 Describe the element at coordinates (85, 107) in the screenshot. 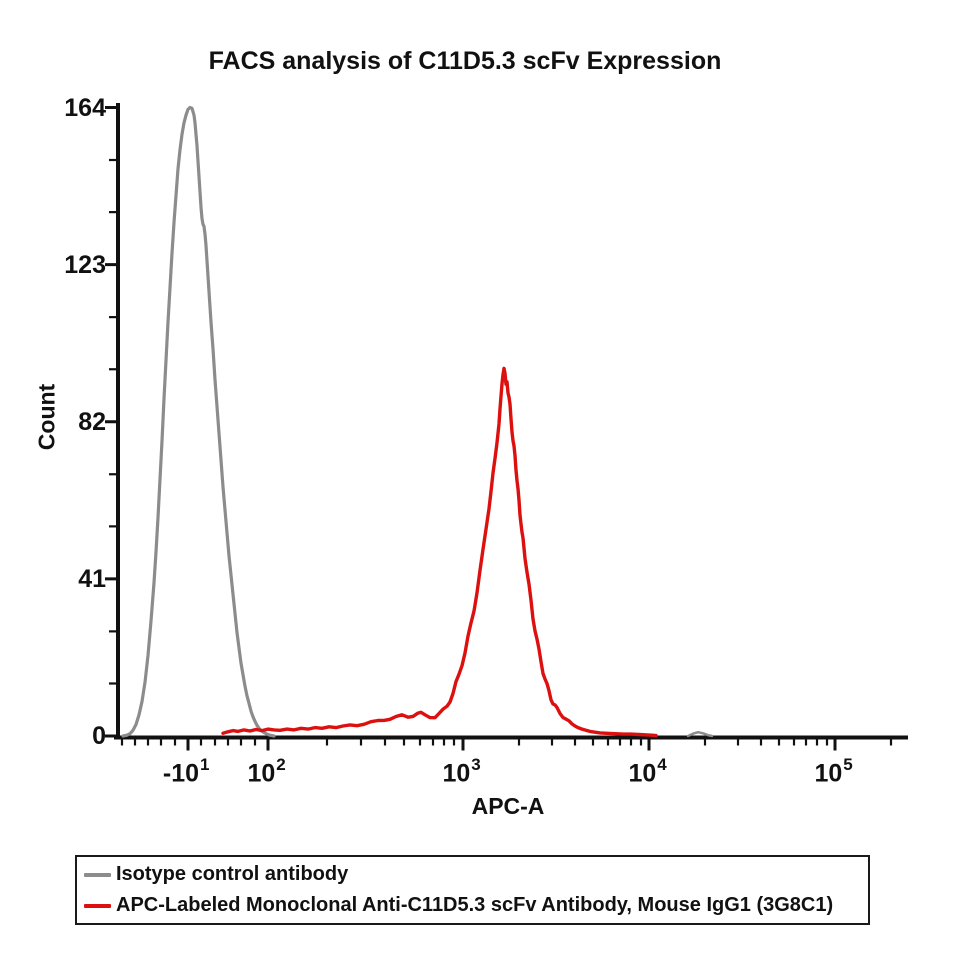

I see `y-tick-label-164: 164` at that location.